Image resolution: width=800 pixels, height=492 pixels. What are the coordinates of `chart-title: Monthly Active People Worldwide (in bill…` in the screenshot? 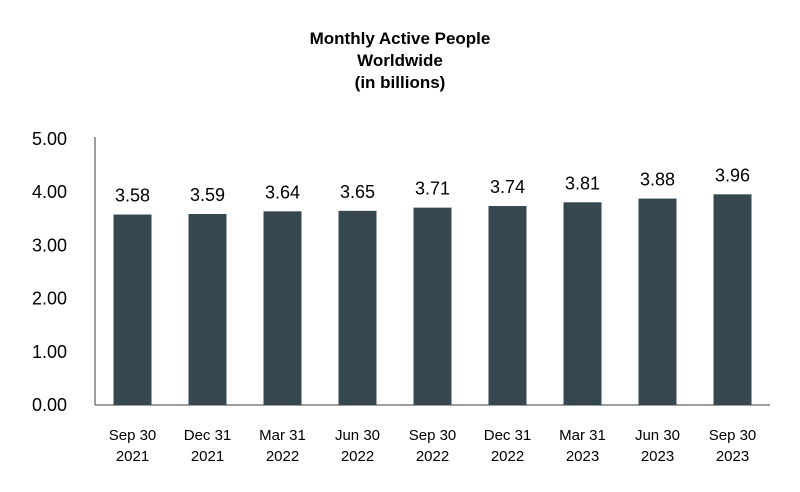 It's located at (400, 61).